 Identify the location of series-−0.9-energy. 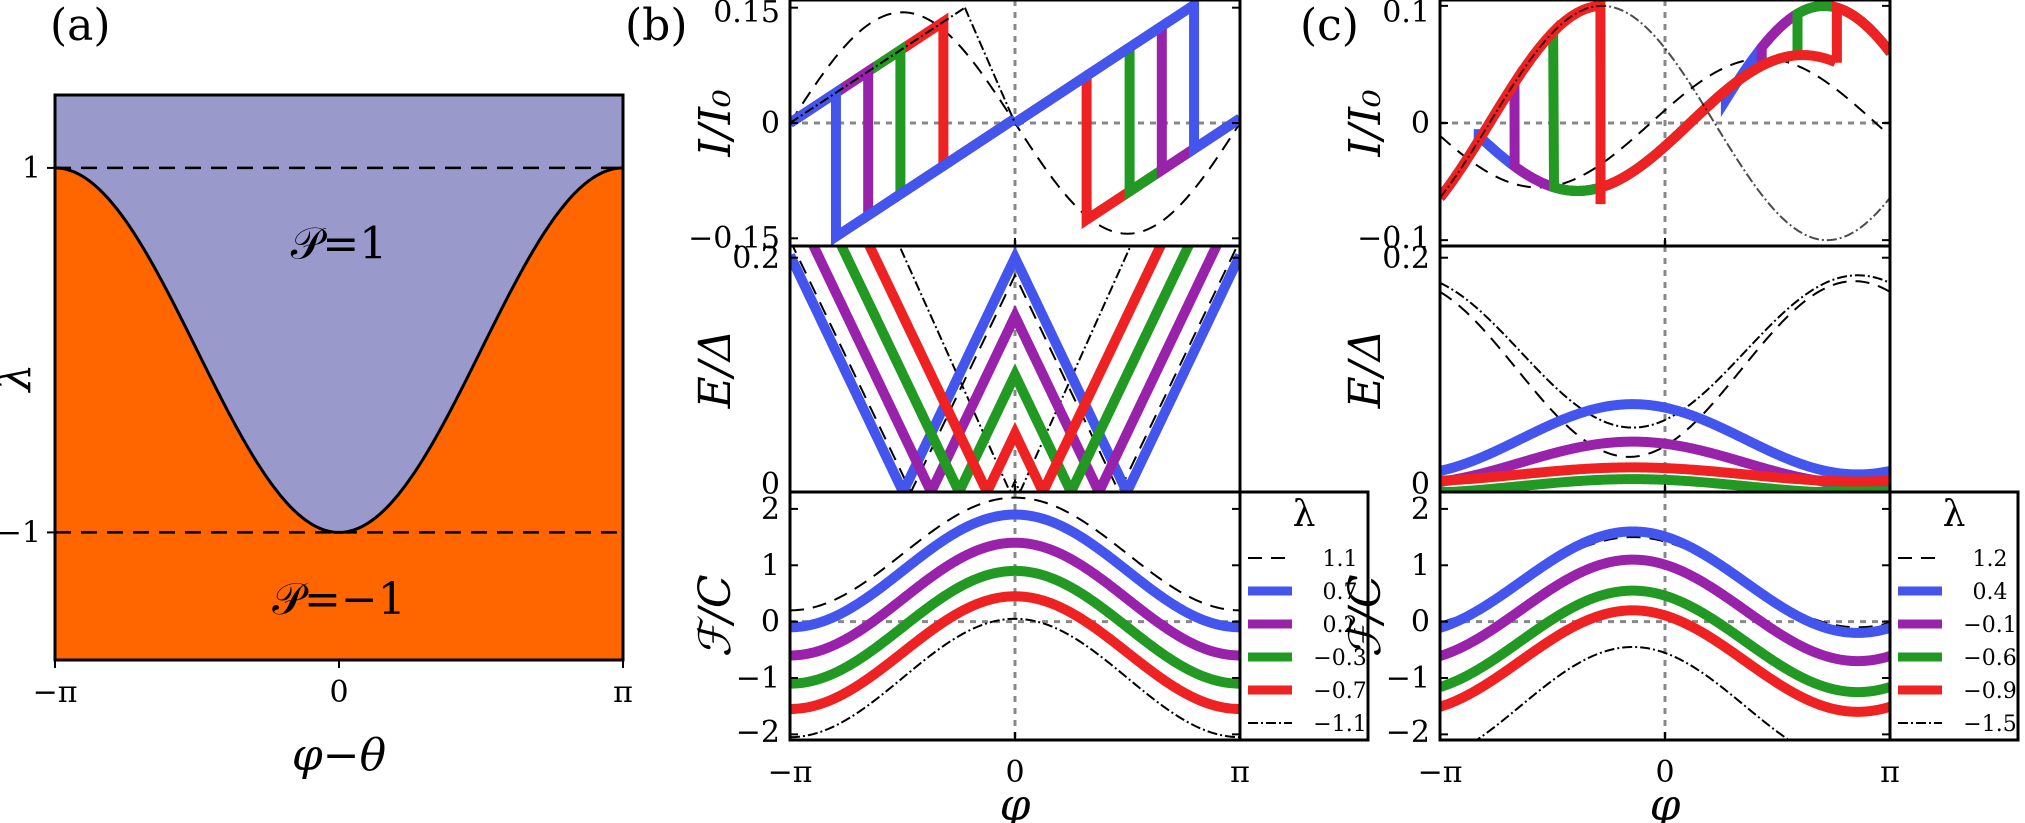
(1665, 474).